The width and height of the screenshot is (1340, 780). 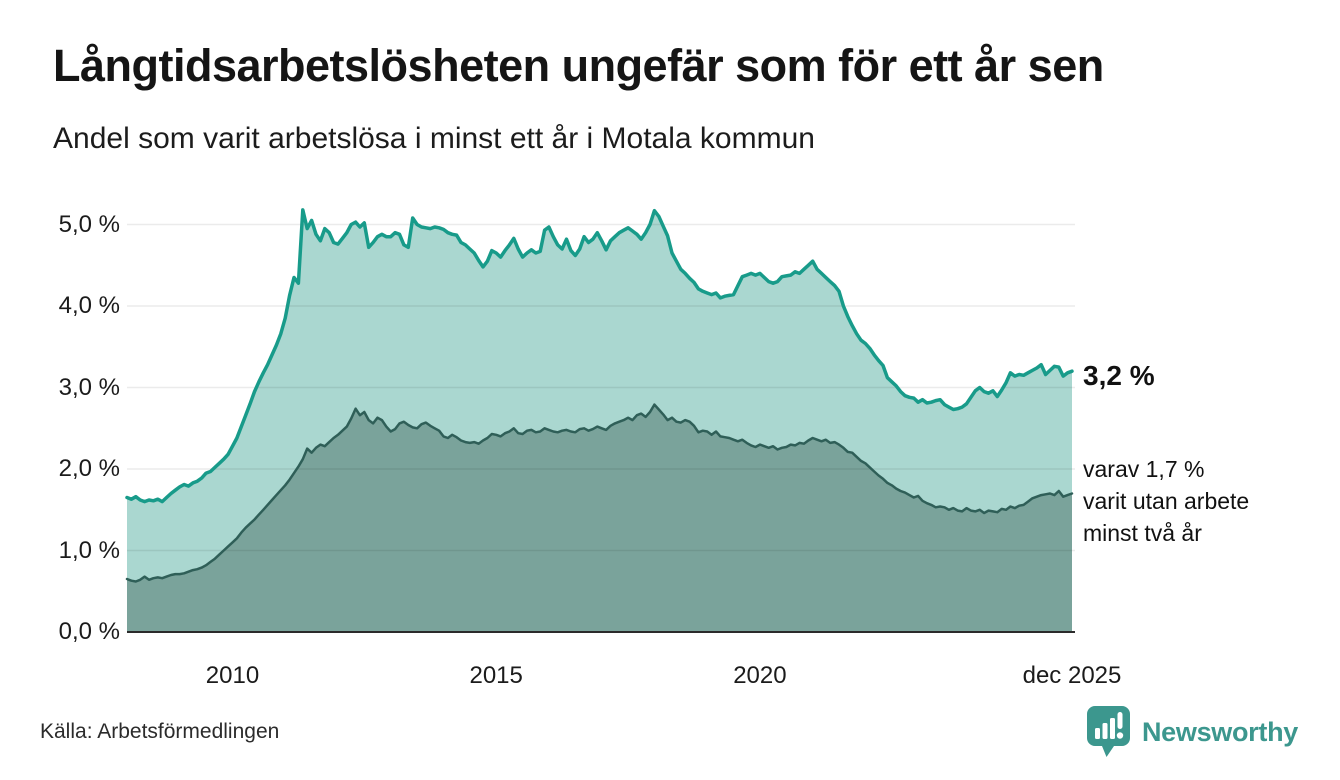 What do you see at coordinates (89, 468) in the screenshot?
I see `y-tick-label: 2,0 %` at bounding box center [89, 468].